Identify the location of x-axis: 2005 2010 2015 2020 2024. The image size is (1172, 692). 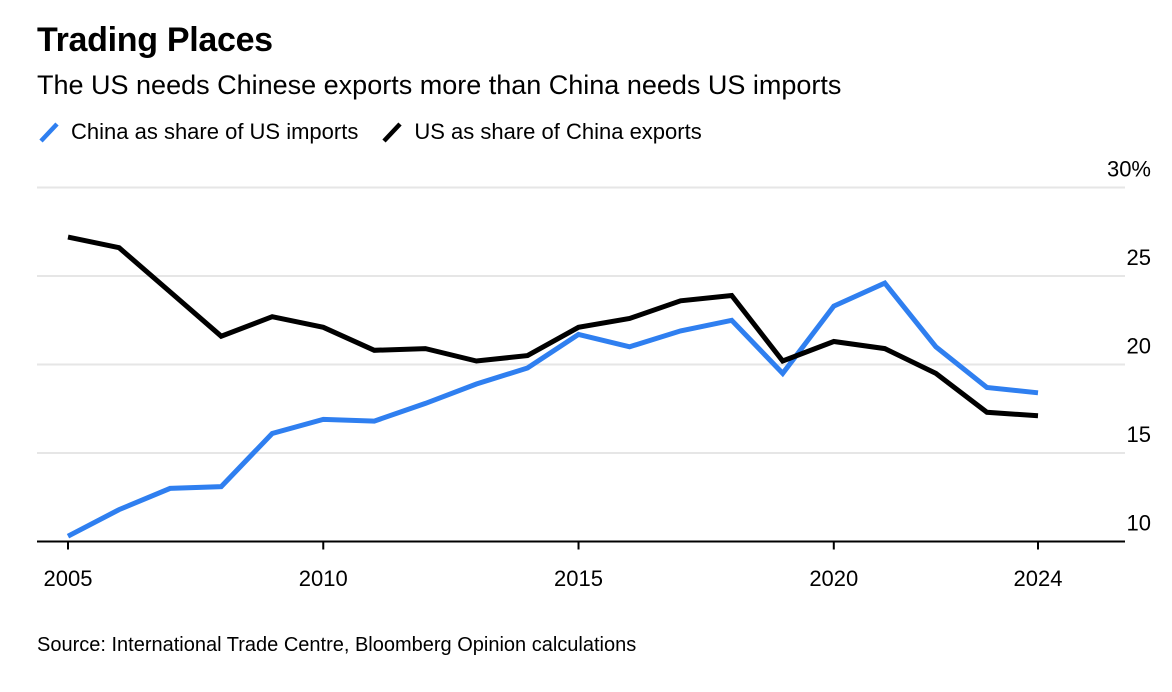
(581, 565).